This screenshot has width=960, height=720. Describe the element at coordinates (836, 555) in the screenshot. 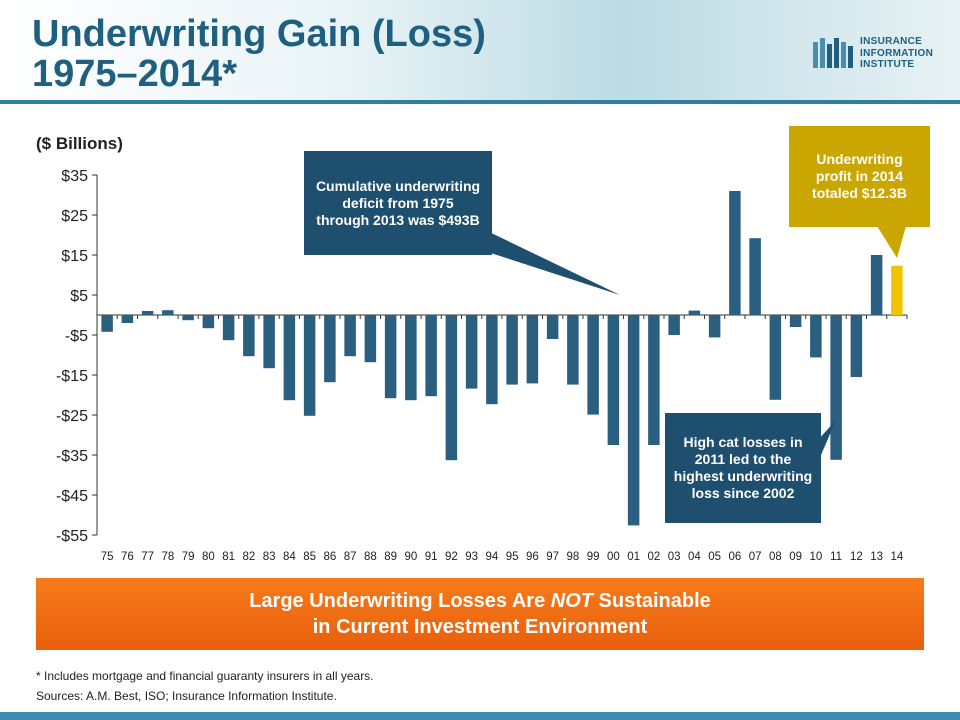

I see `x-tick-label: 11` at that location.